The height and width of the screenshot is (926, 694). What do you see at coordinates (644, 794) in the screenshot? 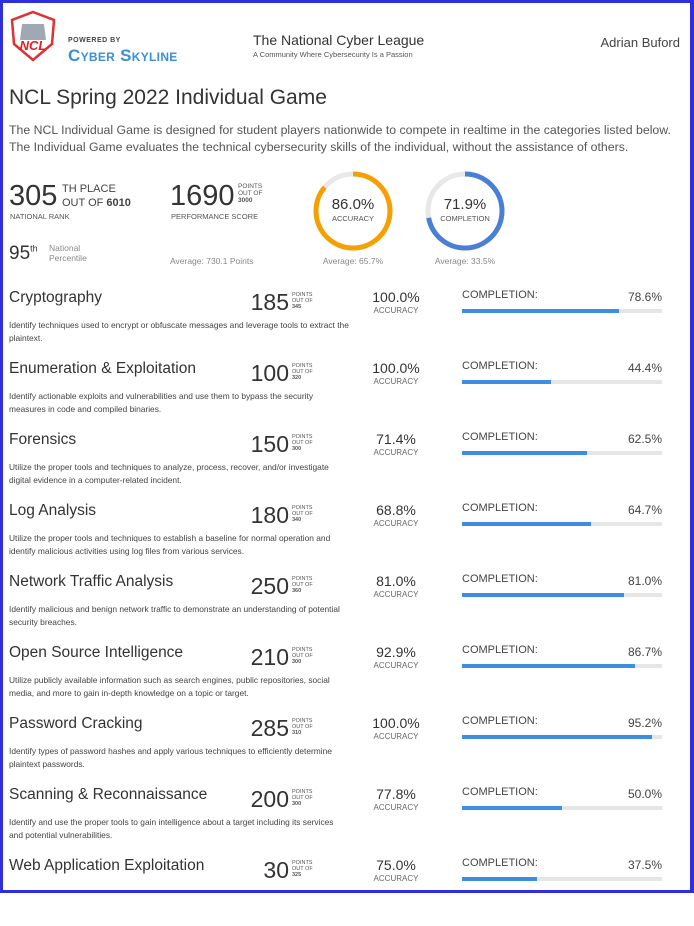
I see `category-completion: 50.0%` at bounding box center [644, 794].